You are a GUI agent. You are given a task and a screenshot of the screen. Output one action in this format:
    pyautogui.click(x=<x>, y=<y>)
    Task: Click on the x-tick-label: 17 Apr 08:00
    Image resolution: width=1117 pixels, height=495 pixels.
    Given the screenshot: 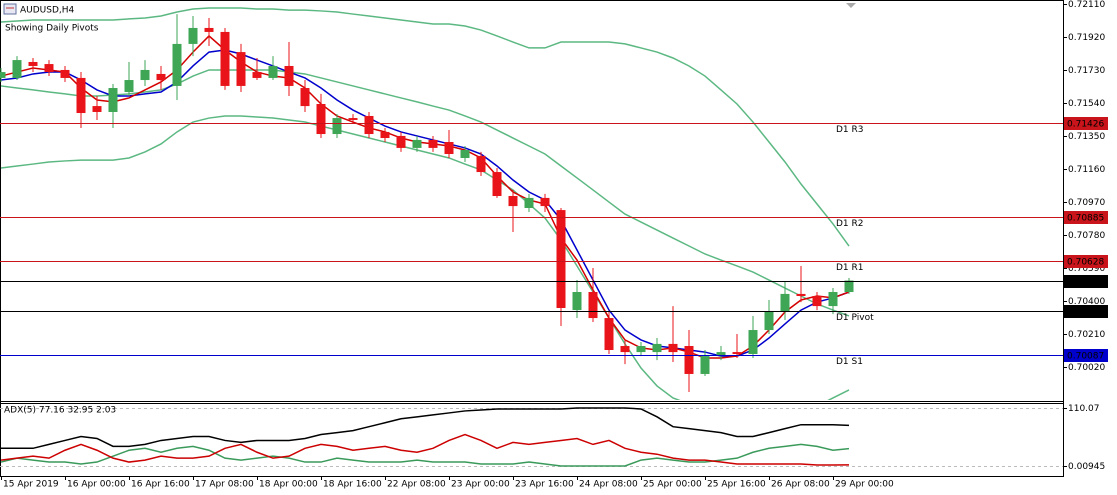 What is the action you would take?
    pyautogui.click(x=224, y=485)
    